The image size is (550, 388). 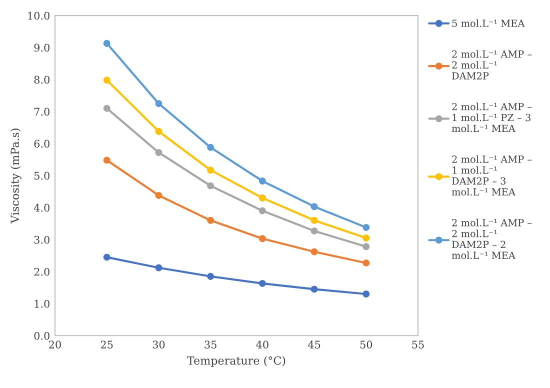 I want to click on legend-label: 2 mol.L⁻¹ AMP – 1 mol.L⁻¹ PZ – 3 mol.L⁻¹ MEA, so click(x=492, y=117).